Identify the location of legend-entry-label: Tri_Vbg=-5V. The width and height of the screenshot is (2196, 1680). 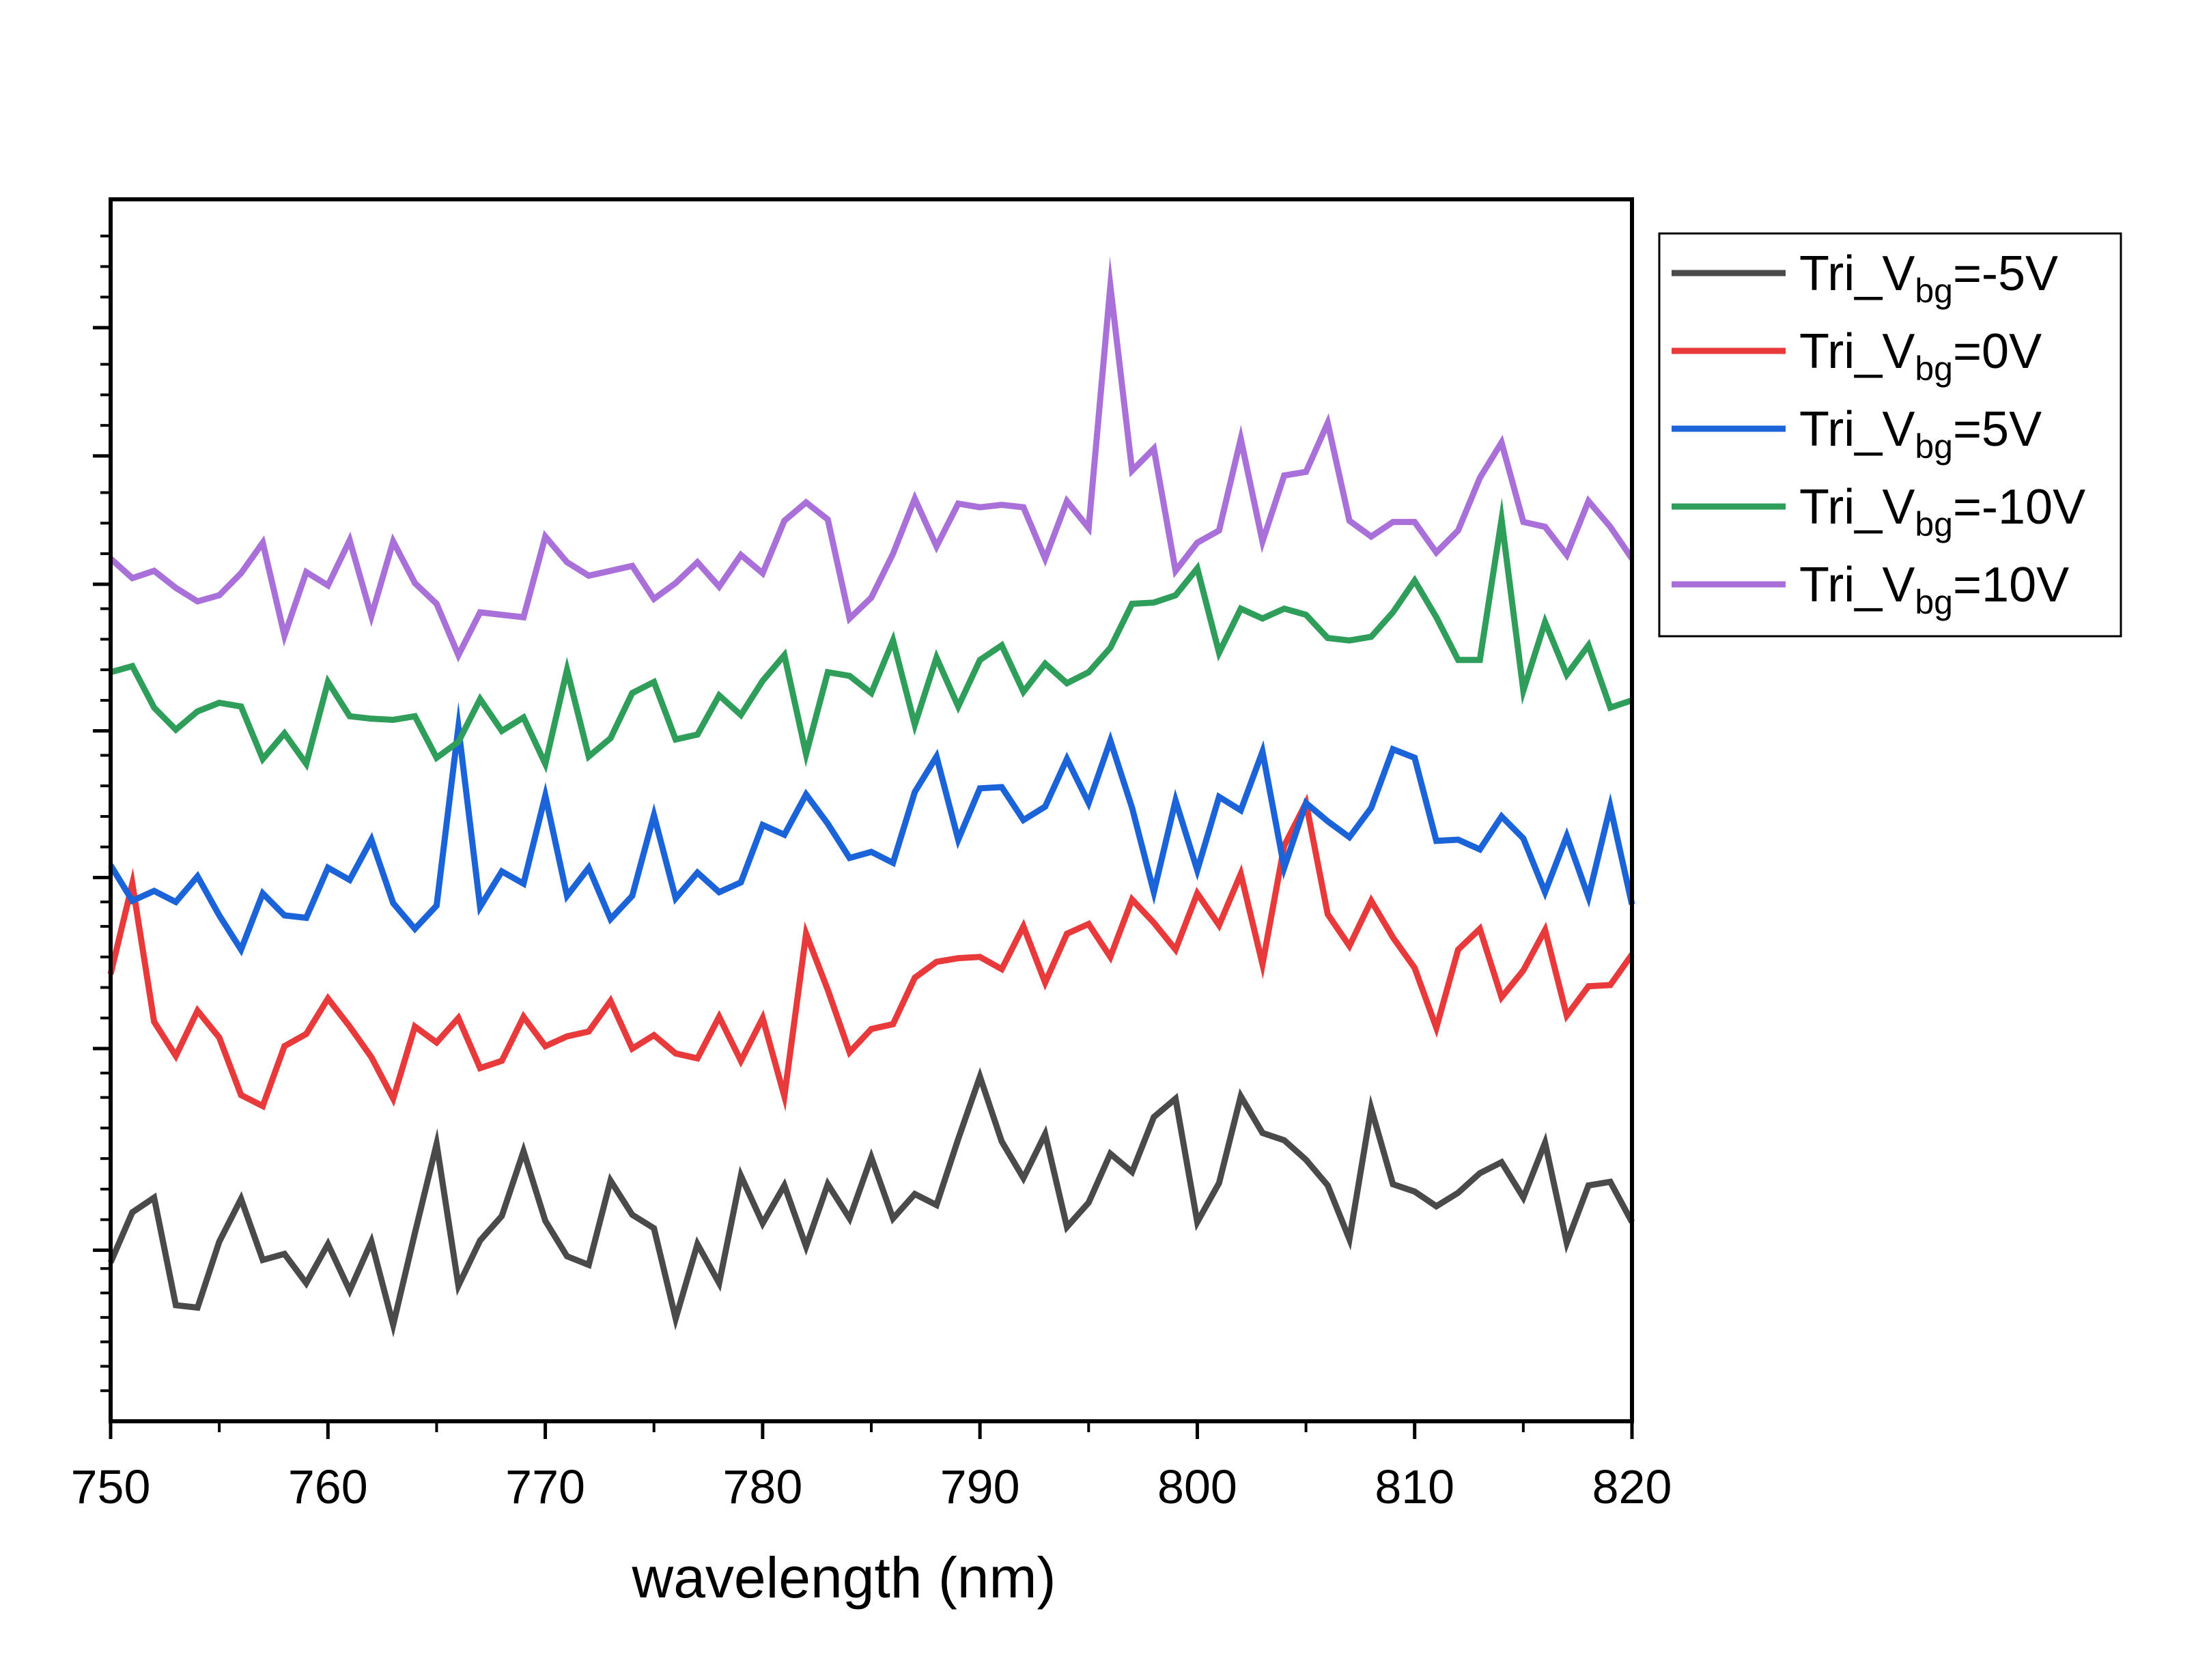
(1929, 278).